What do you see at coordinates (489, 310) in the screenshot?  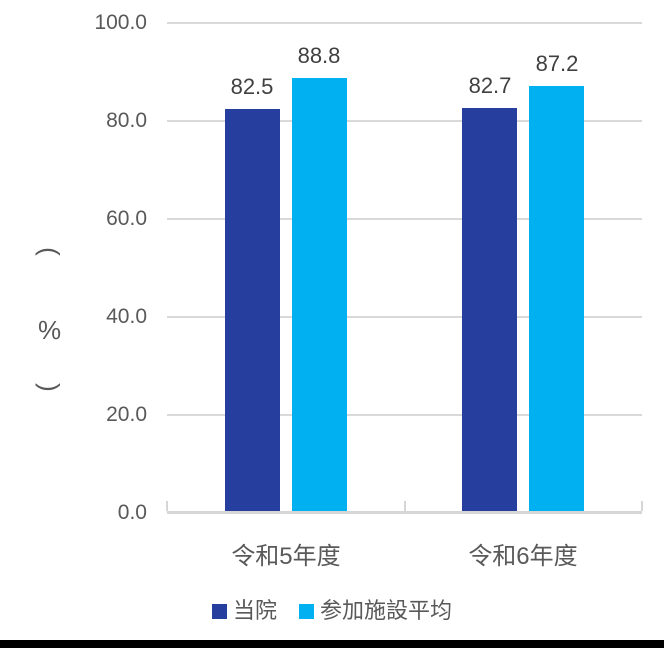 I see `bar-当院-令和6年度` at bounding box center [489, 310].